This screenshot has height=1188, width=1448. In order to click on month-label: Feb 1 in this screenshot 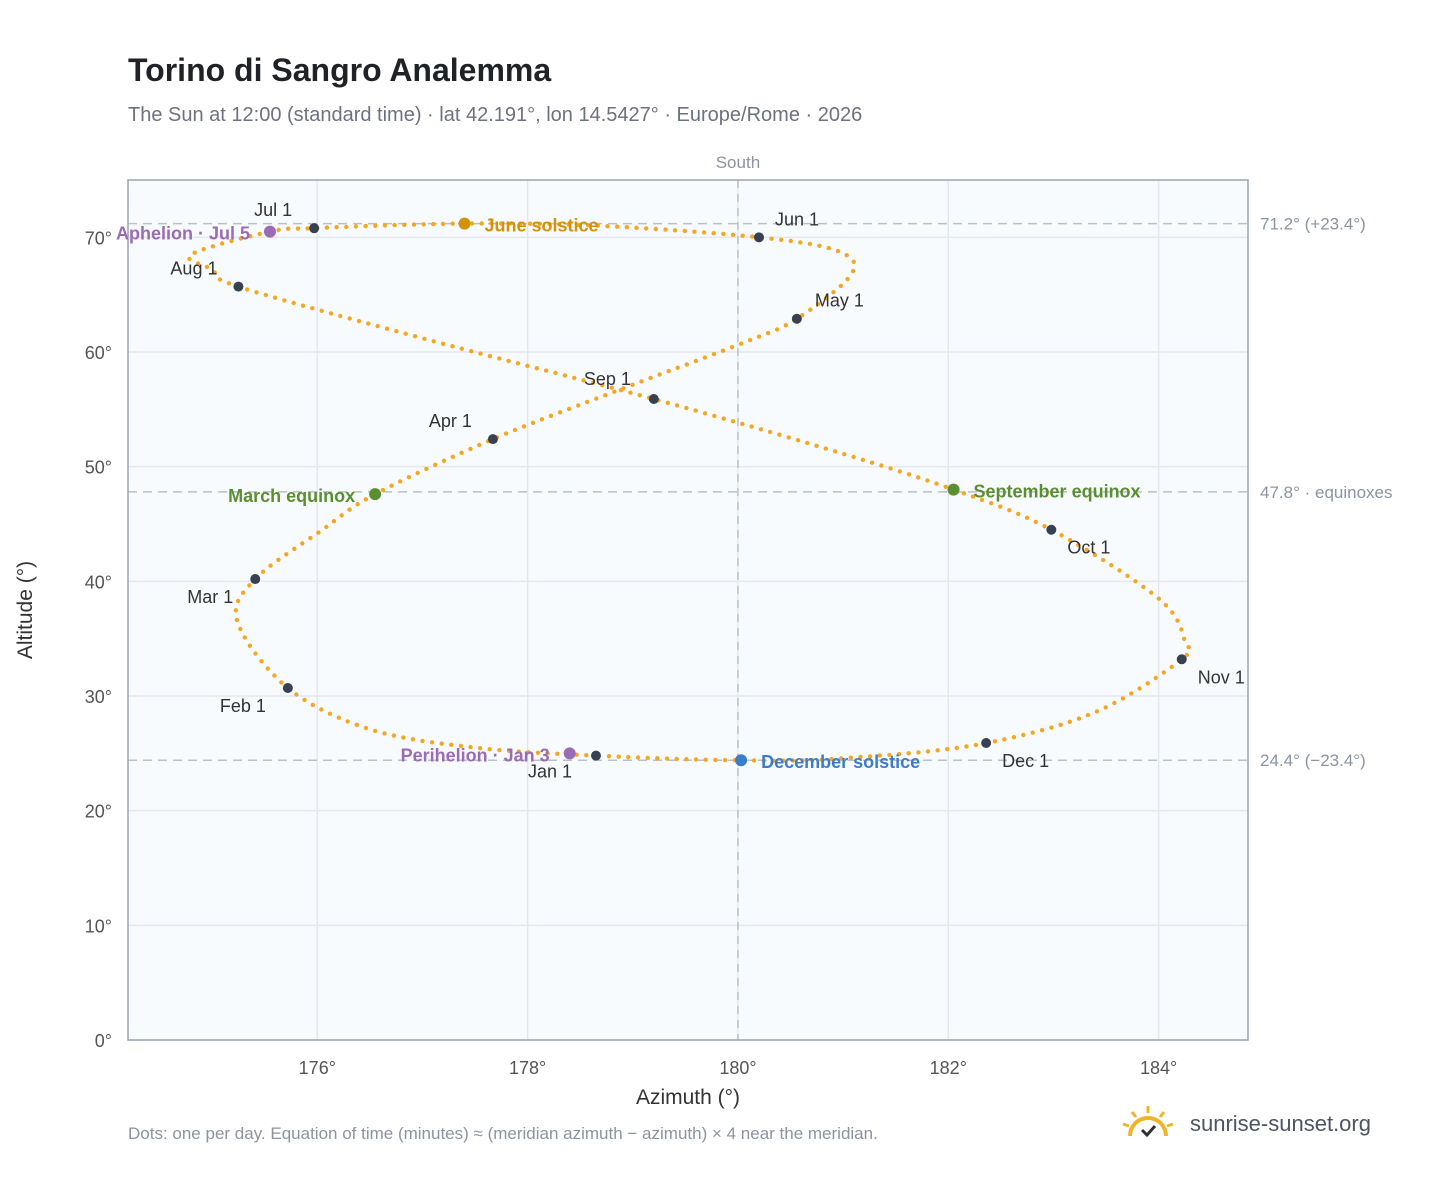, I will do `click(243, 706)`.